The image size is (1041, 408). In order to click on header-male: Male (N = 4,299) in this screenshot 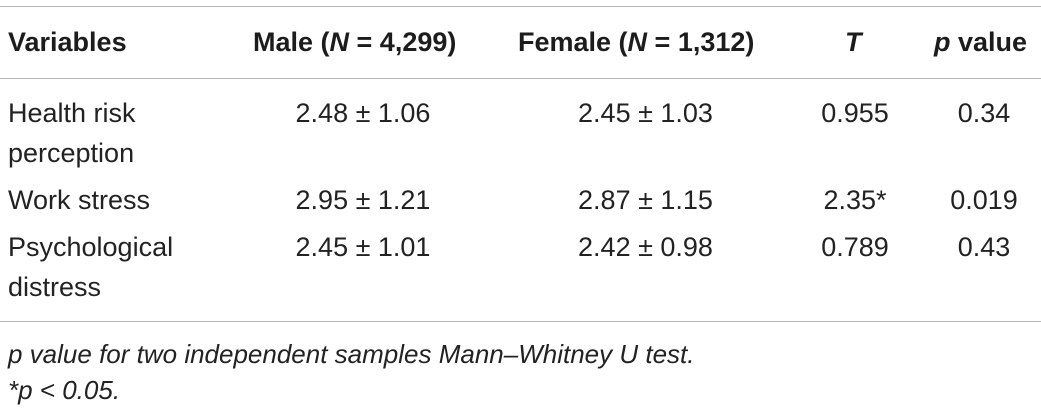, I will do `click(355, 42)`.